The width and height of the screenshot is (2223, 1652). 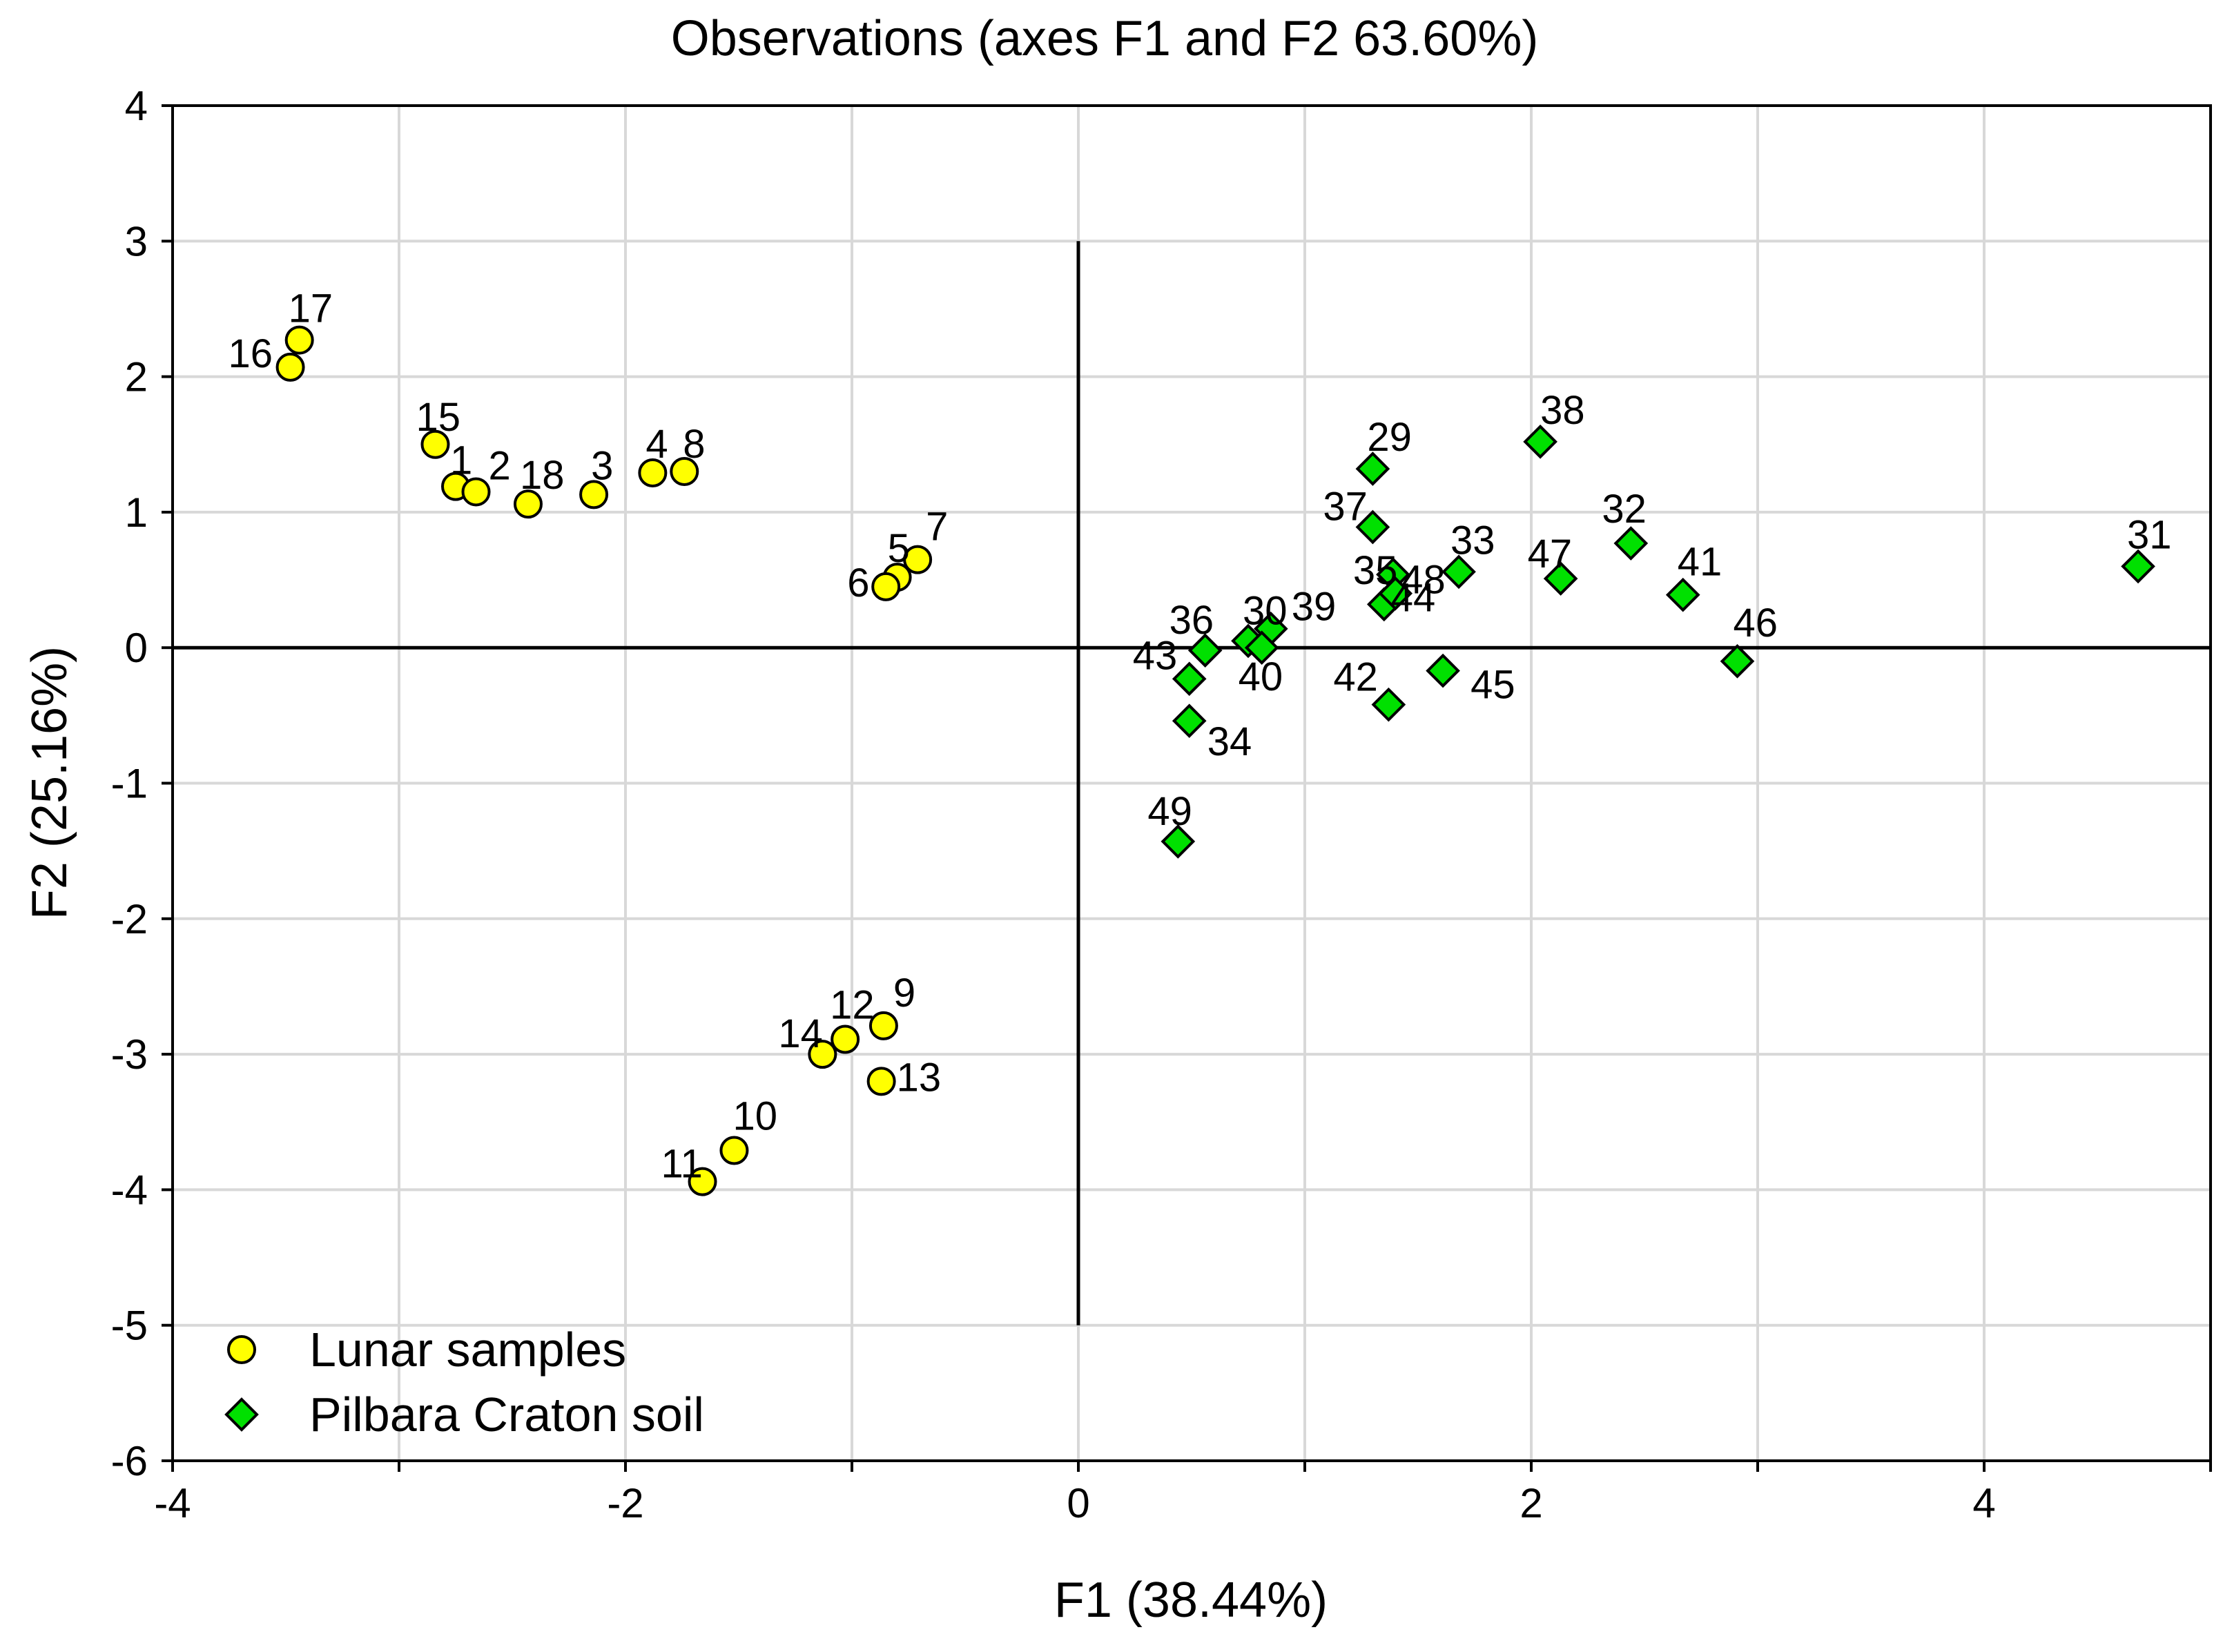 What do you see at coordinates (1423, 581) in the screenshot?
I see `point-label-48: 48` at bounding box center [1423, 581].